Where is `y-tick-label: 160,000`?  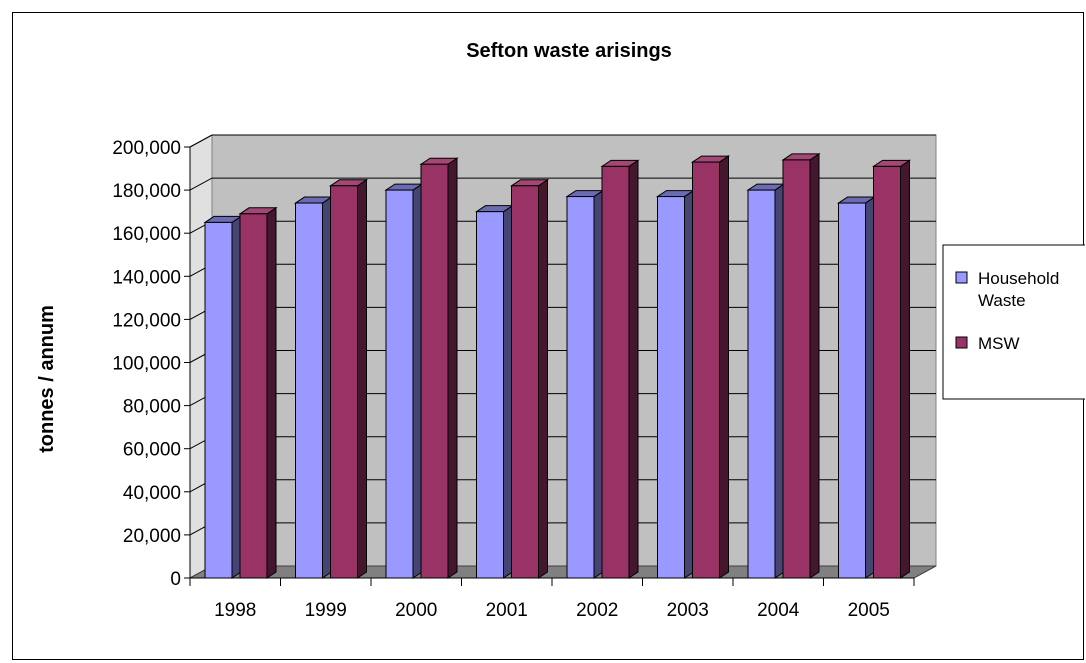
y-tick-label: 160,000 is located at coordinates (146, 234).